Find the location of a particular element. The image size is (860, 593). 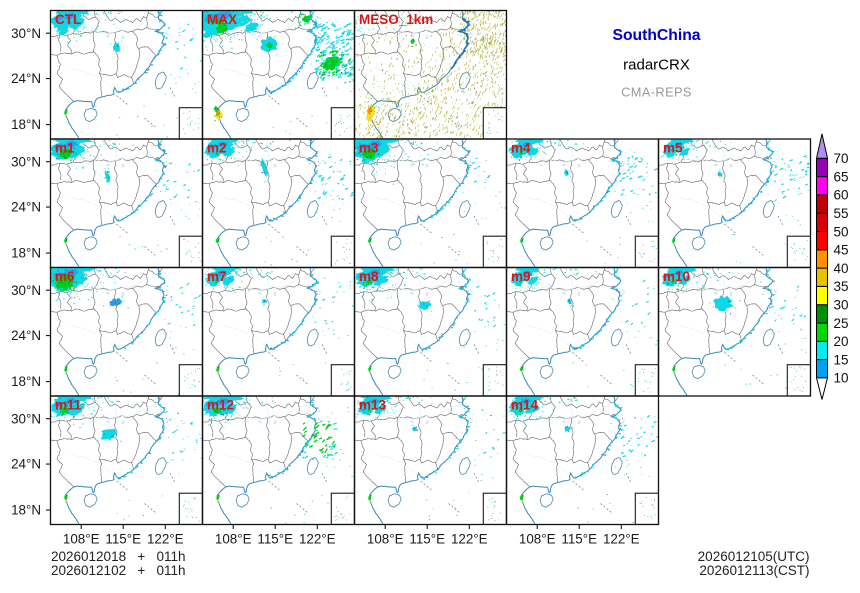

svg-text: m13 is located at coordinates (373, 405).